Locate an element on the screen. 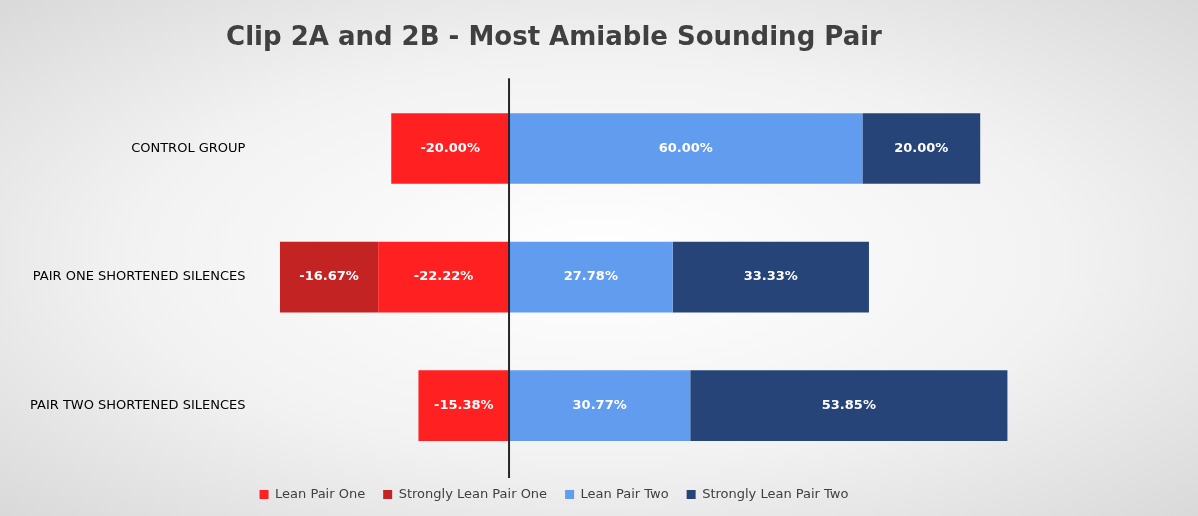  data-label: 20.00% is located at coordinates (921, 147).